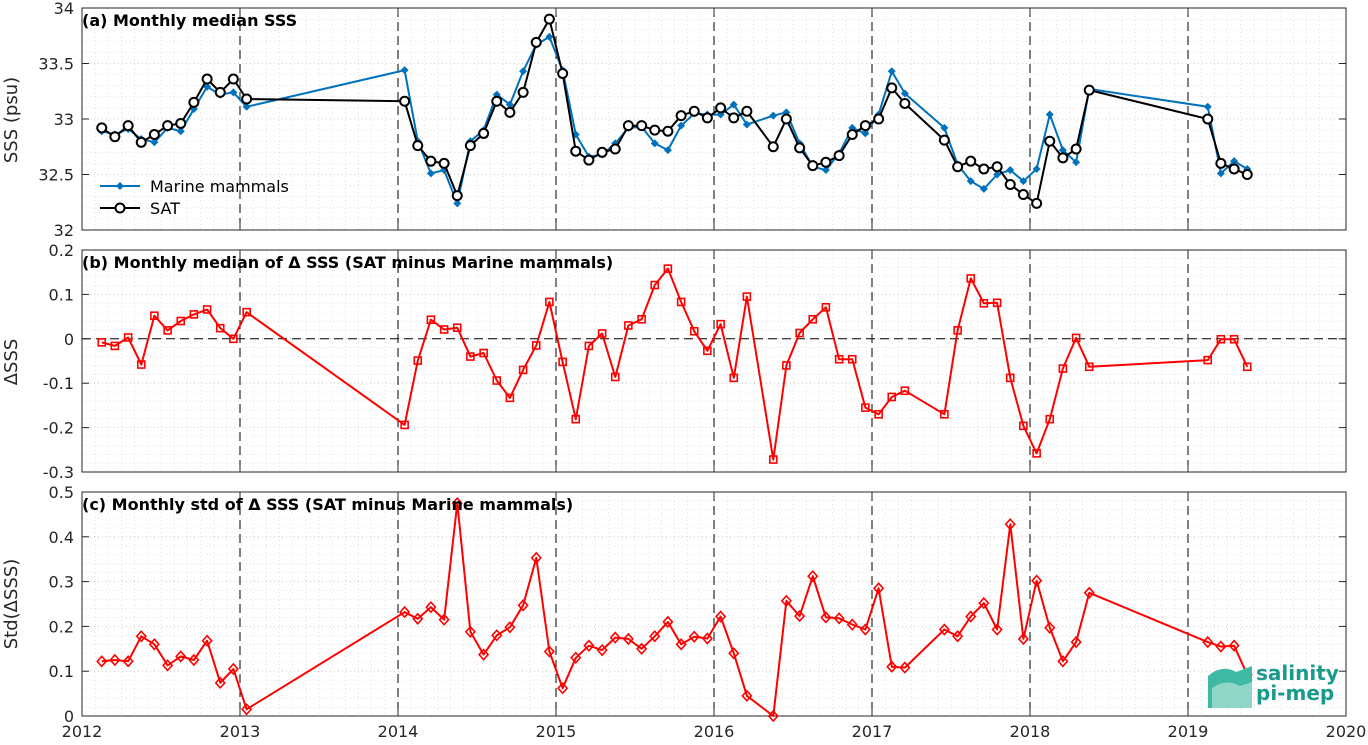 This screenshot has width=1368, height=745. Describe the element at coordinates (398, 731) in the screenshot. I see `xtick-label: 2014` at that location.